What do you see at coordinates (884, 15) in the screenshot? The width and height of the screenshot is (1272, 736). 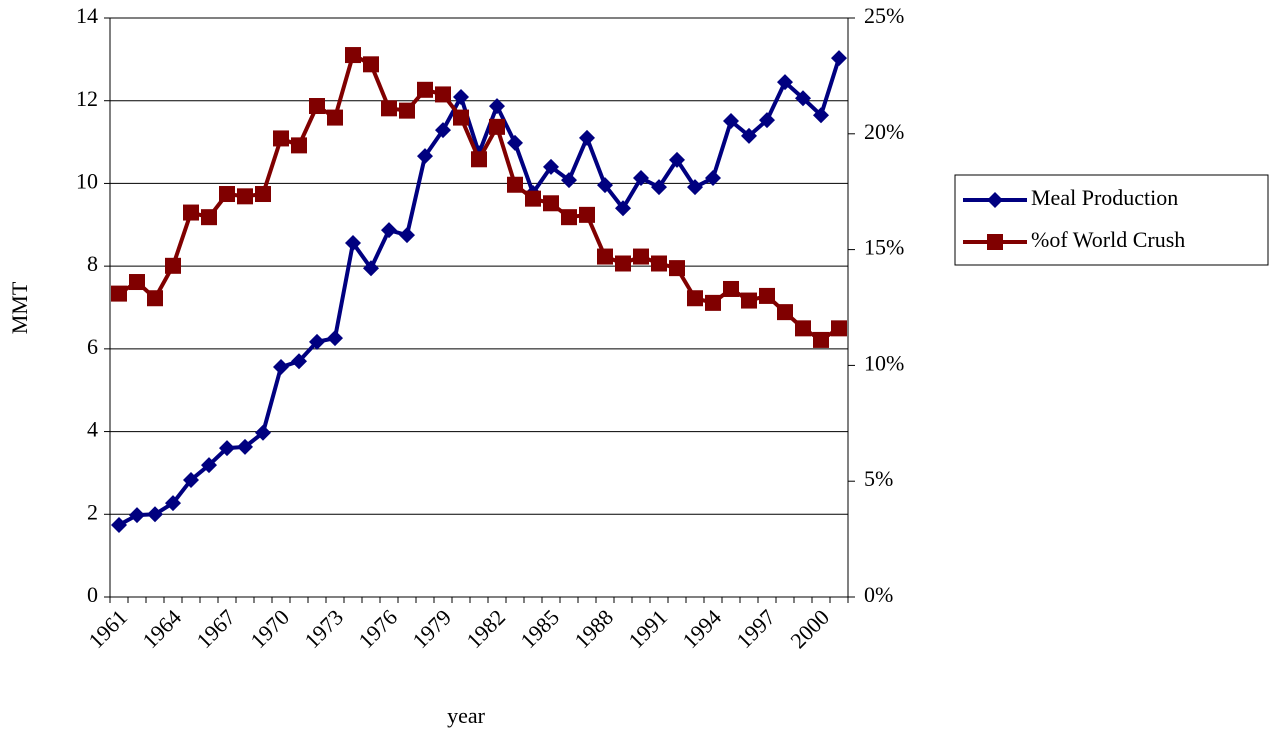 I see `y2-tick-label: 25%` at bounding box center [884, 15].